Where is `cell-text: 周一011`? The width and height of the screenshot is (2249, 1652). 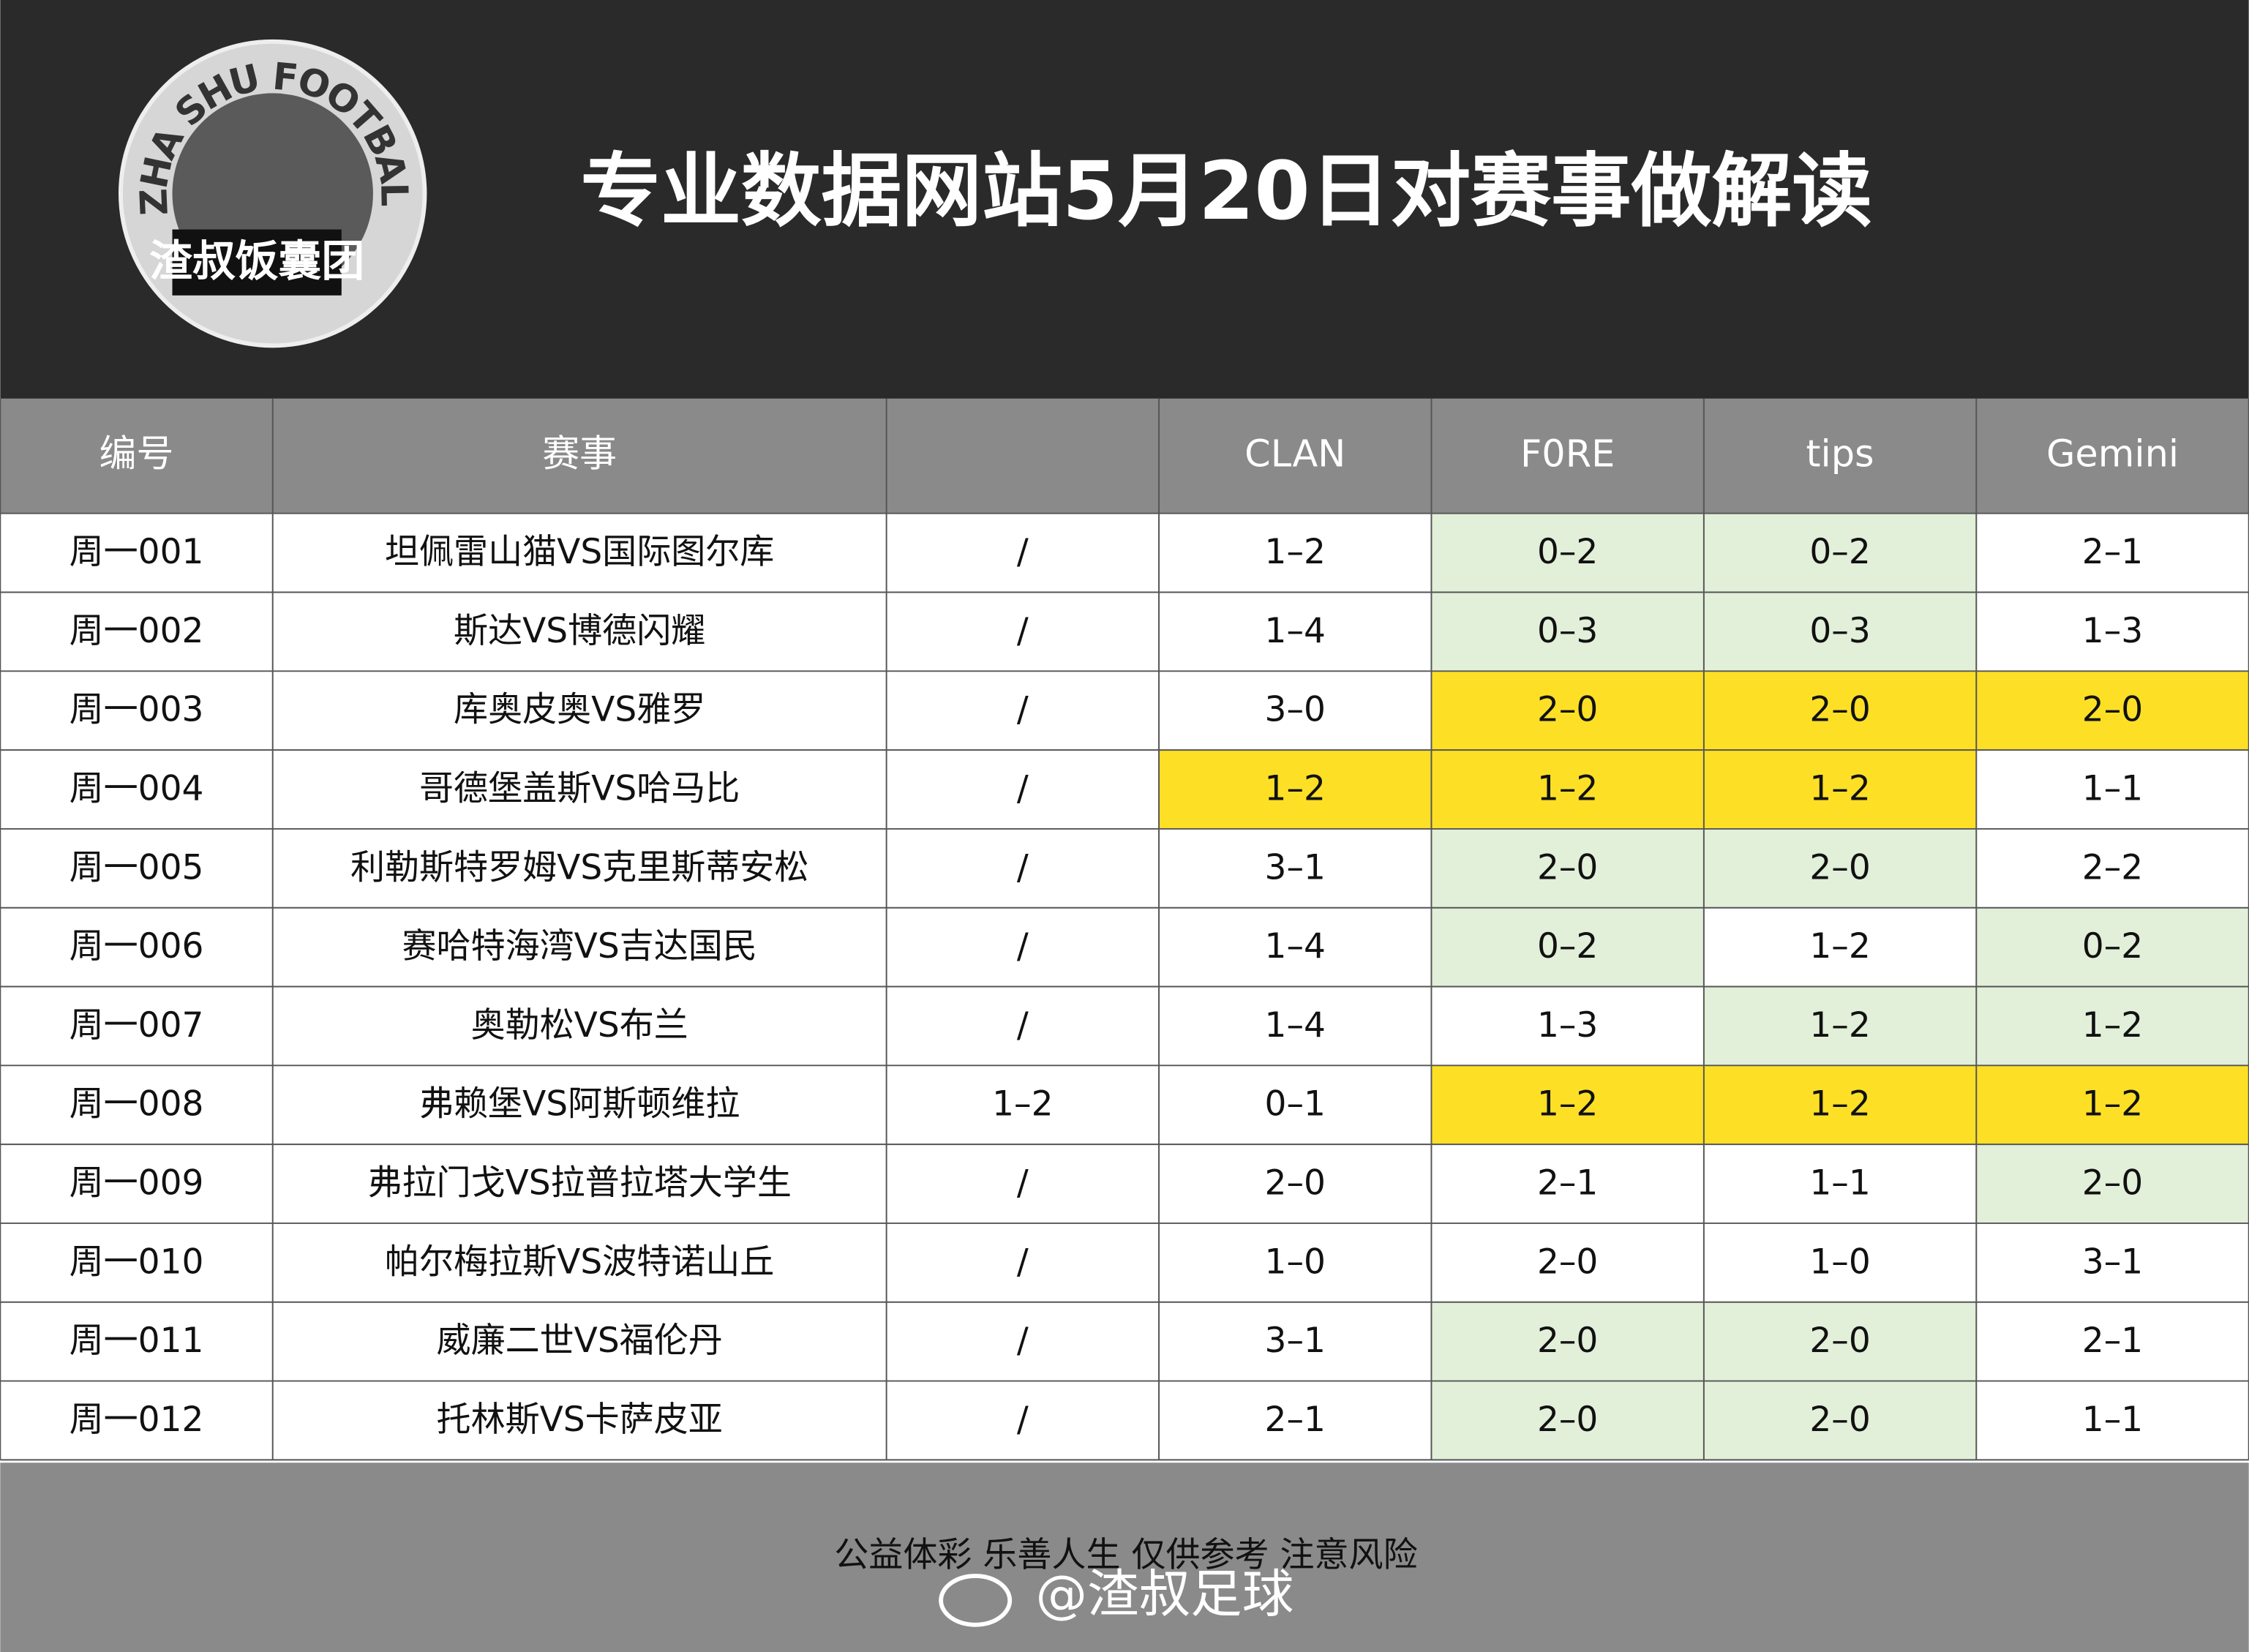
cell-text: 周一011 is located at coordinates (137, 1341).